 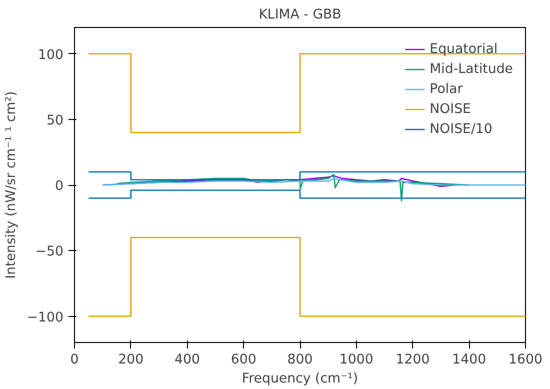 I want to click on y-tick-label: 100, so click(x=51, y=55).